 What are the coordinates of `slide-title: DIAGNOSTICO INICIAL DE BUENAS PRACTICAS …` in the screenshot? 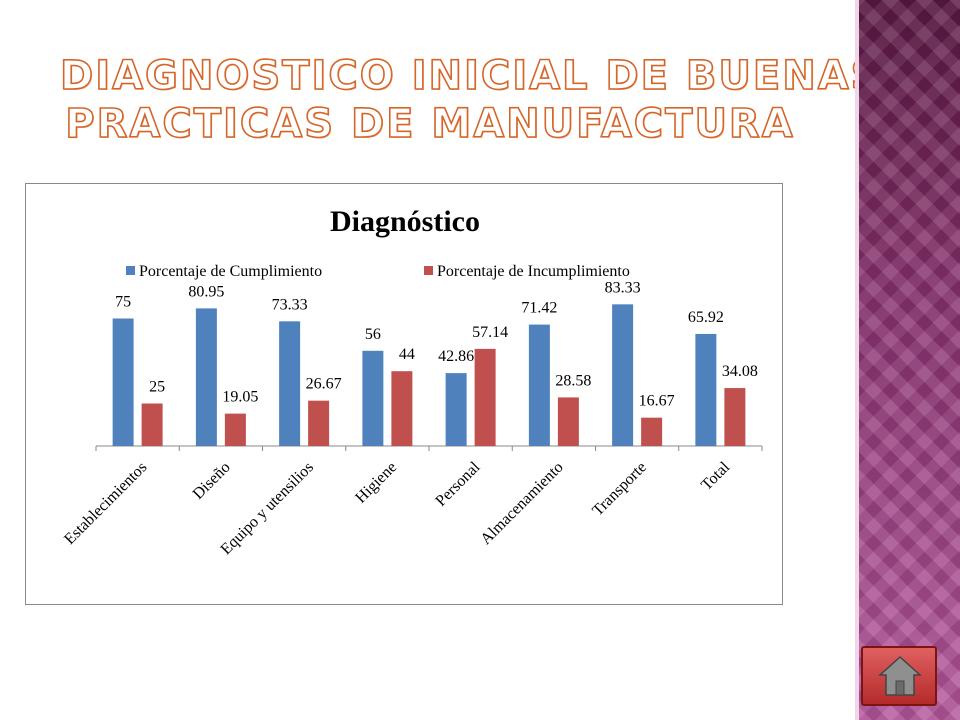 It's located at (470, 100).